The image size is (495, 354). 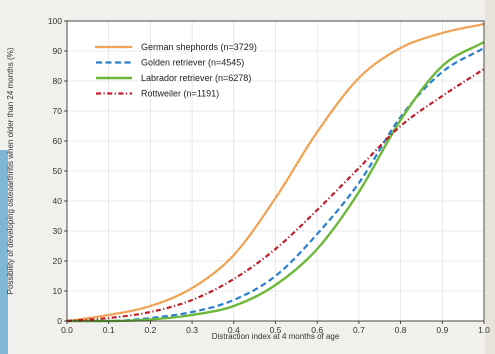 What do you see at coordinates (234, 330) in the screenshot?
I see `x-tick-label: 0.4` at bounding box center [234, 330].